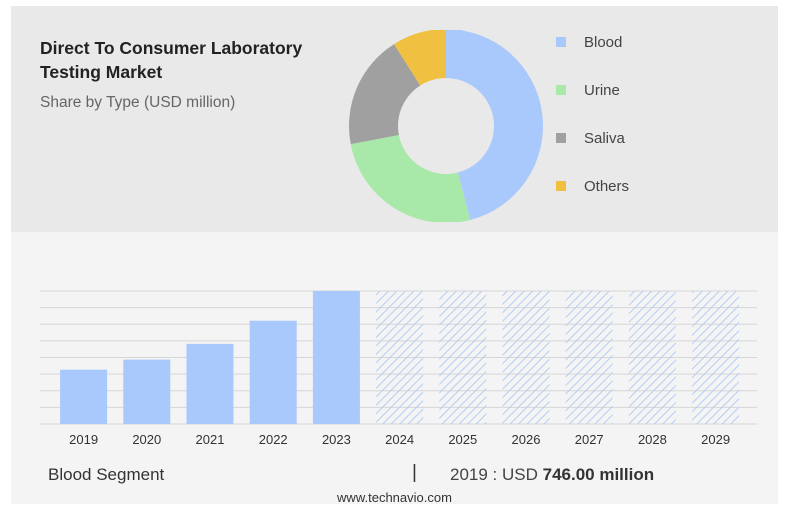 Image resolution: width=789 pixels, height=511 pixels. Describe the element at coordinates (652, 439) in the screenshot. I see `x-tick-label: 2028` at that location.